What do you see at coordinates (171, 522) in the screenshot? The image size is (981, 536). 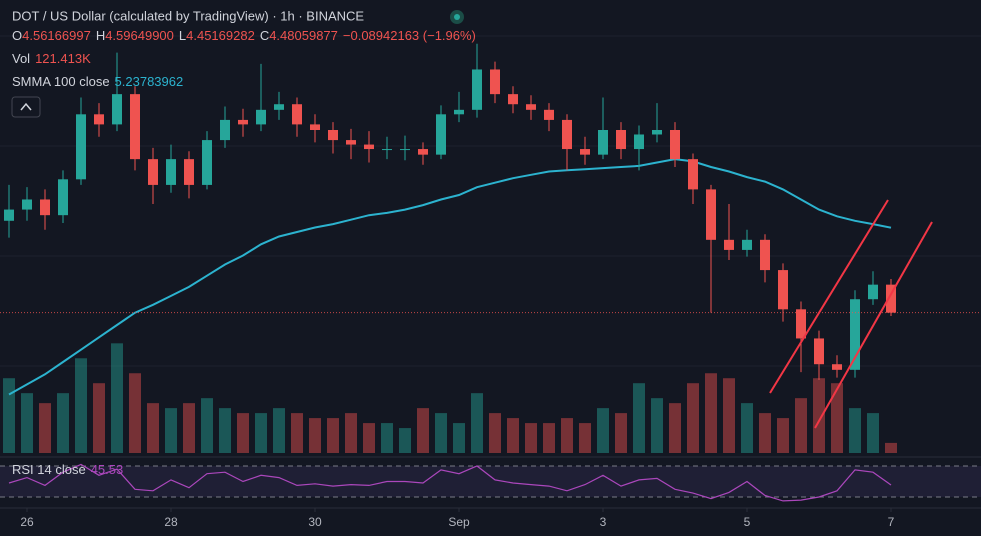 I see `x-tick-label: 28` at bounding box center [171, 522].